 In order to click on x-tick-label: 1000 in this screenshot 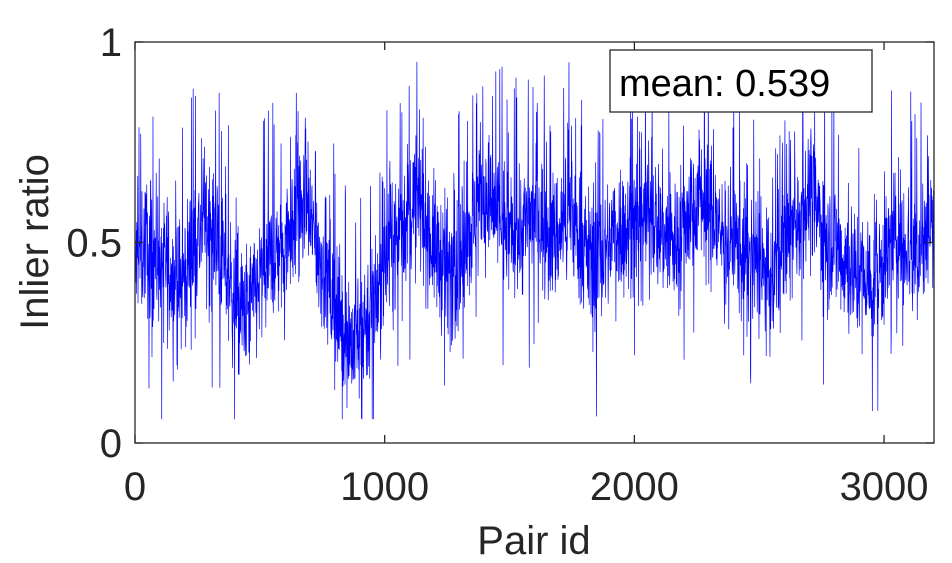, I will do `click(384, 487)`.